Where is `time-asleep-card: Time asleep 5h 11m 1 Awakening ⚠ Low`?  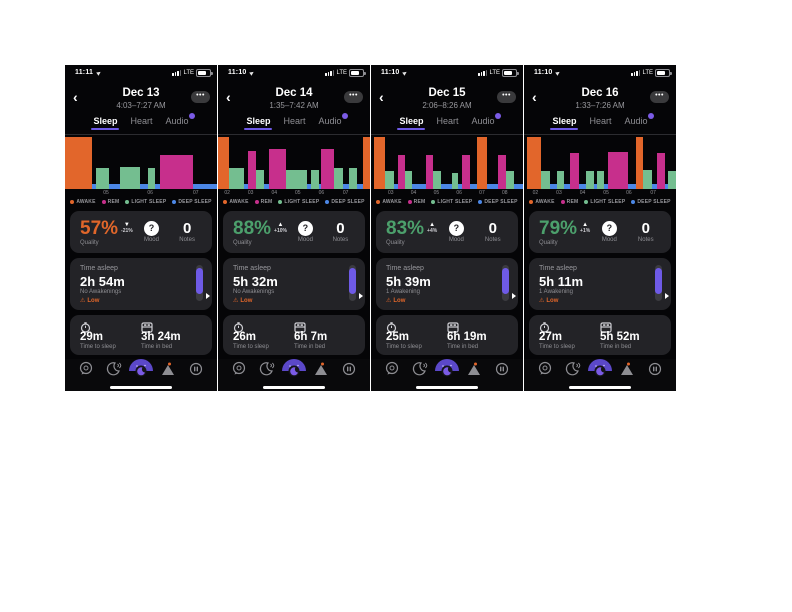 time-asleep-card: Time asleep 5h 11m 1 Awakening ⚠ Low is located at coordinates (600, 284).